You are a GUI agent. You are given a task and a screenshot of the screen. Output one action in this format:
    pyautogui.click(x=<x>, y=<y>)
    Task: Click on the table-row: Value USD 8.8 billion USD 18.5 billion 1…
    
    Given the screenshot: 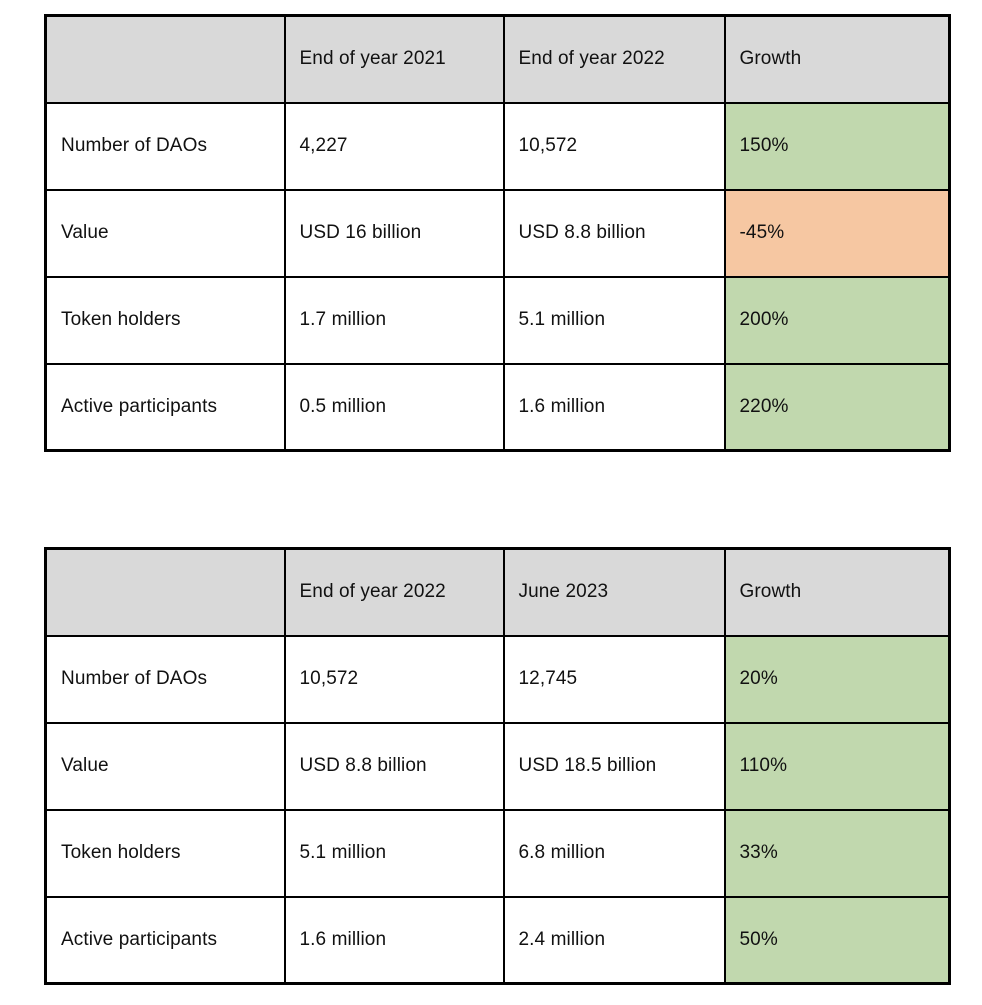 What is the action you would take?
    pyautogui.click(x=497, y=766)
    